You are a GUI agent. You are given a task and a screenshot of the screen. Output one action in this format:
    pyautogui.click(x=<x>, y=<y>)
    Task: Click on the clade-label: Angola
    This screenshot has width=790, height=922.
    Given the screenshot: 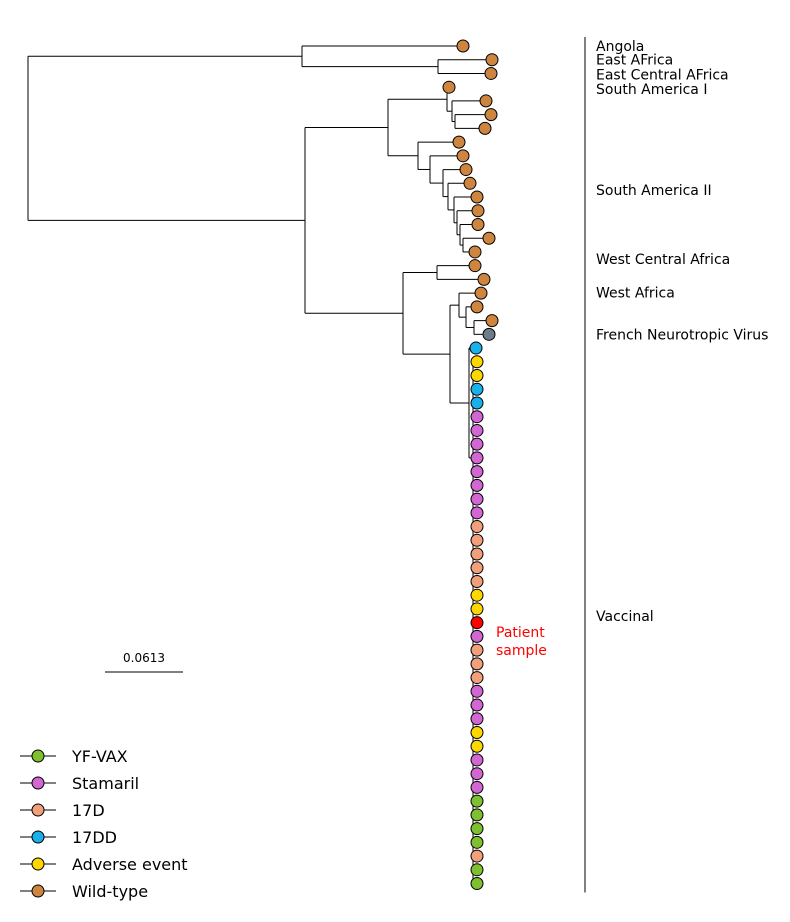 What is the action you would take?
    pyautogui.click(x=620, y=47)
    